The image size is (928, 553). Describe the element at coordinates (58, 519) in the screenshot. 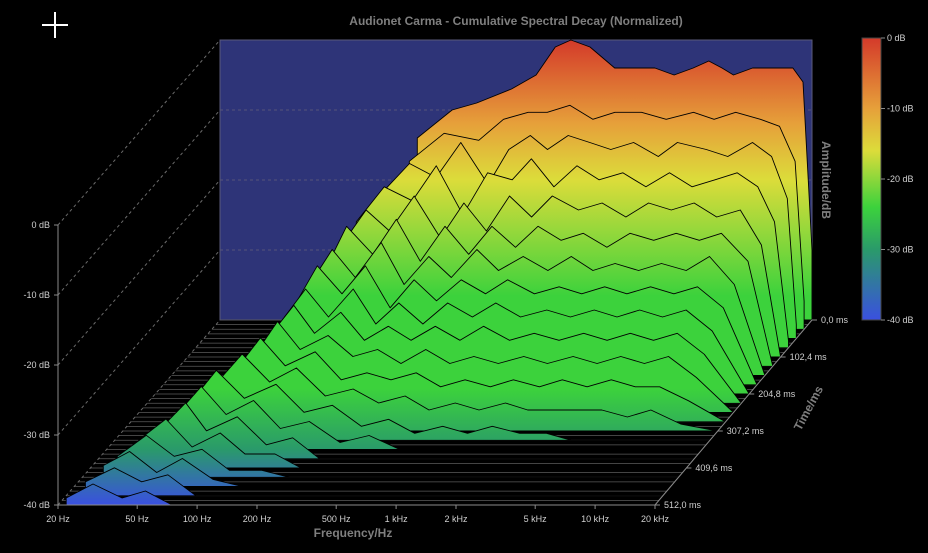

I see `x-tick-label: 20 Hz` at that location.